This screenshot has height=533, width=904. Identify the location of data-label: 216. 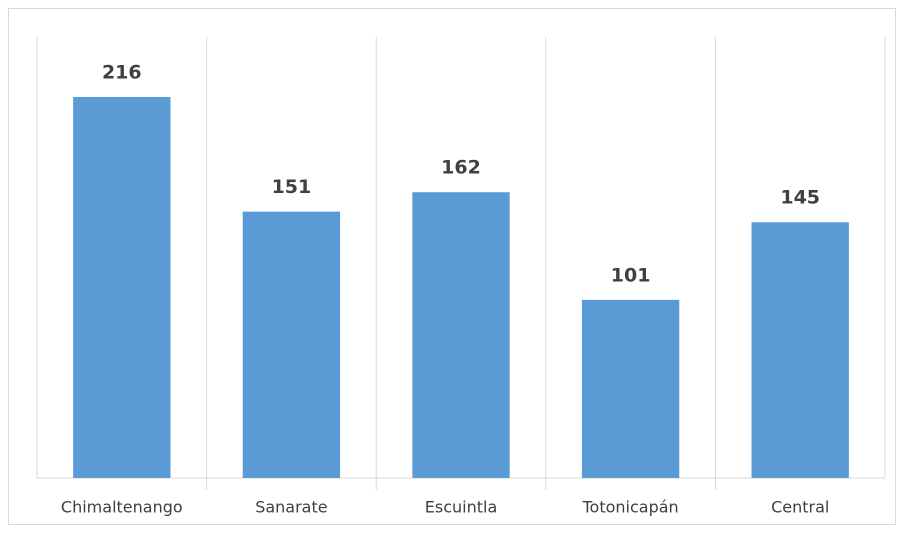
(122, 72).